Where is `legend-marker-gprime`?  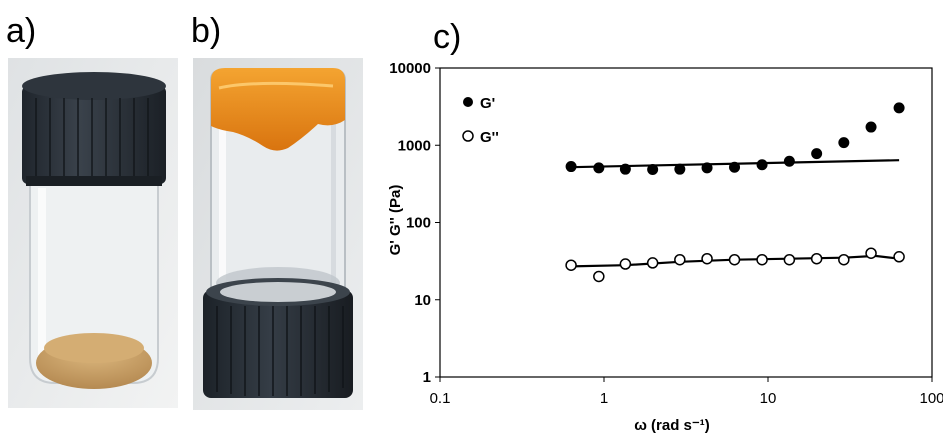
legend-marker-gprime is located at coordinates (468, 102).